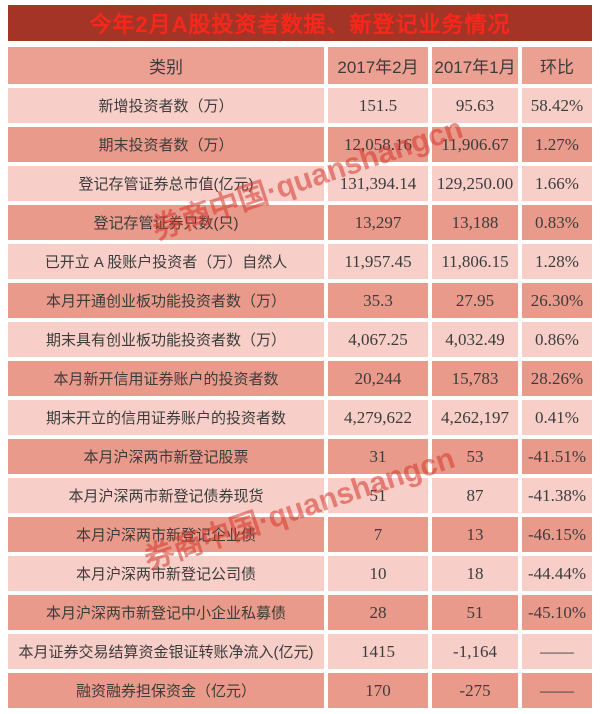 The height and width of the screenshot is (714, 600). Describe the element at coordinates (378, 651) in the screenshot. I see `value-cell: 1415` at that location.